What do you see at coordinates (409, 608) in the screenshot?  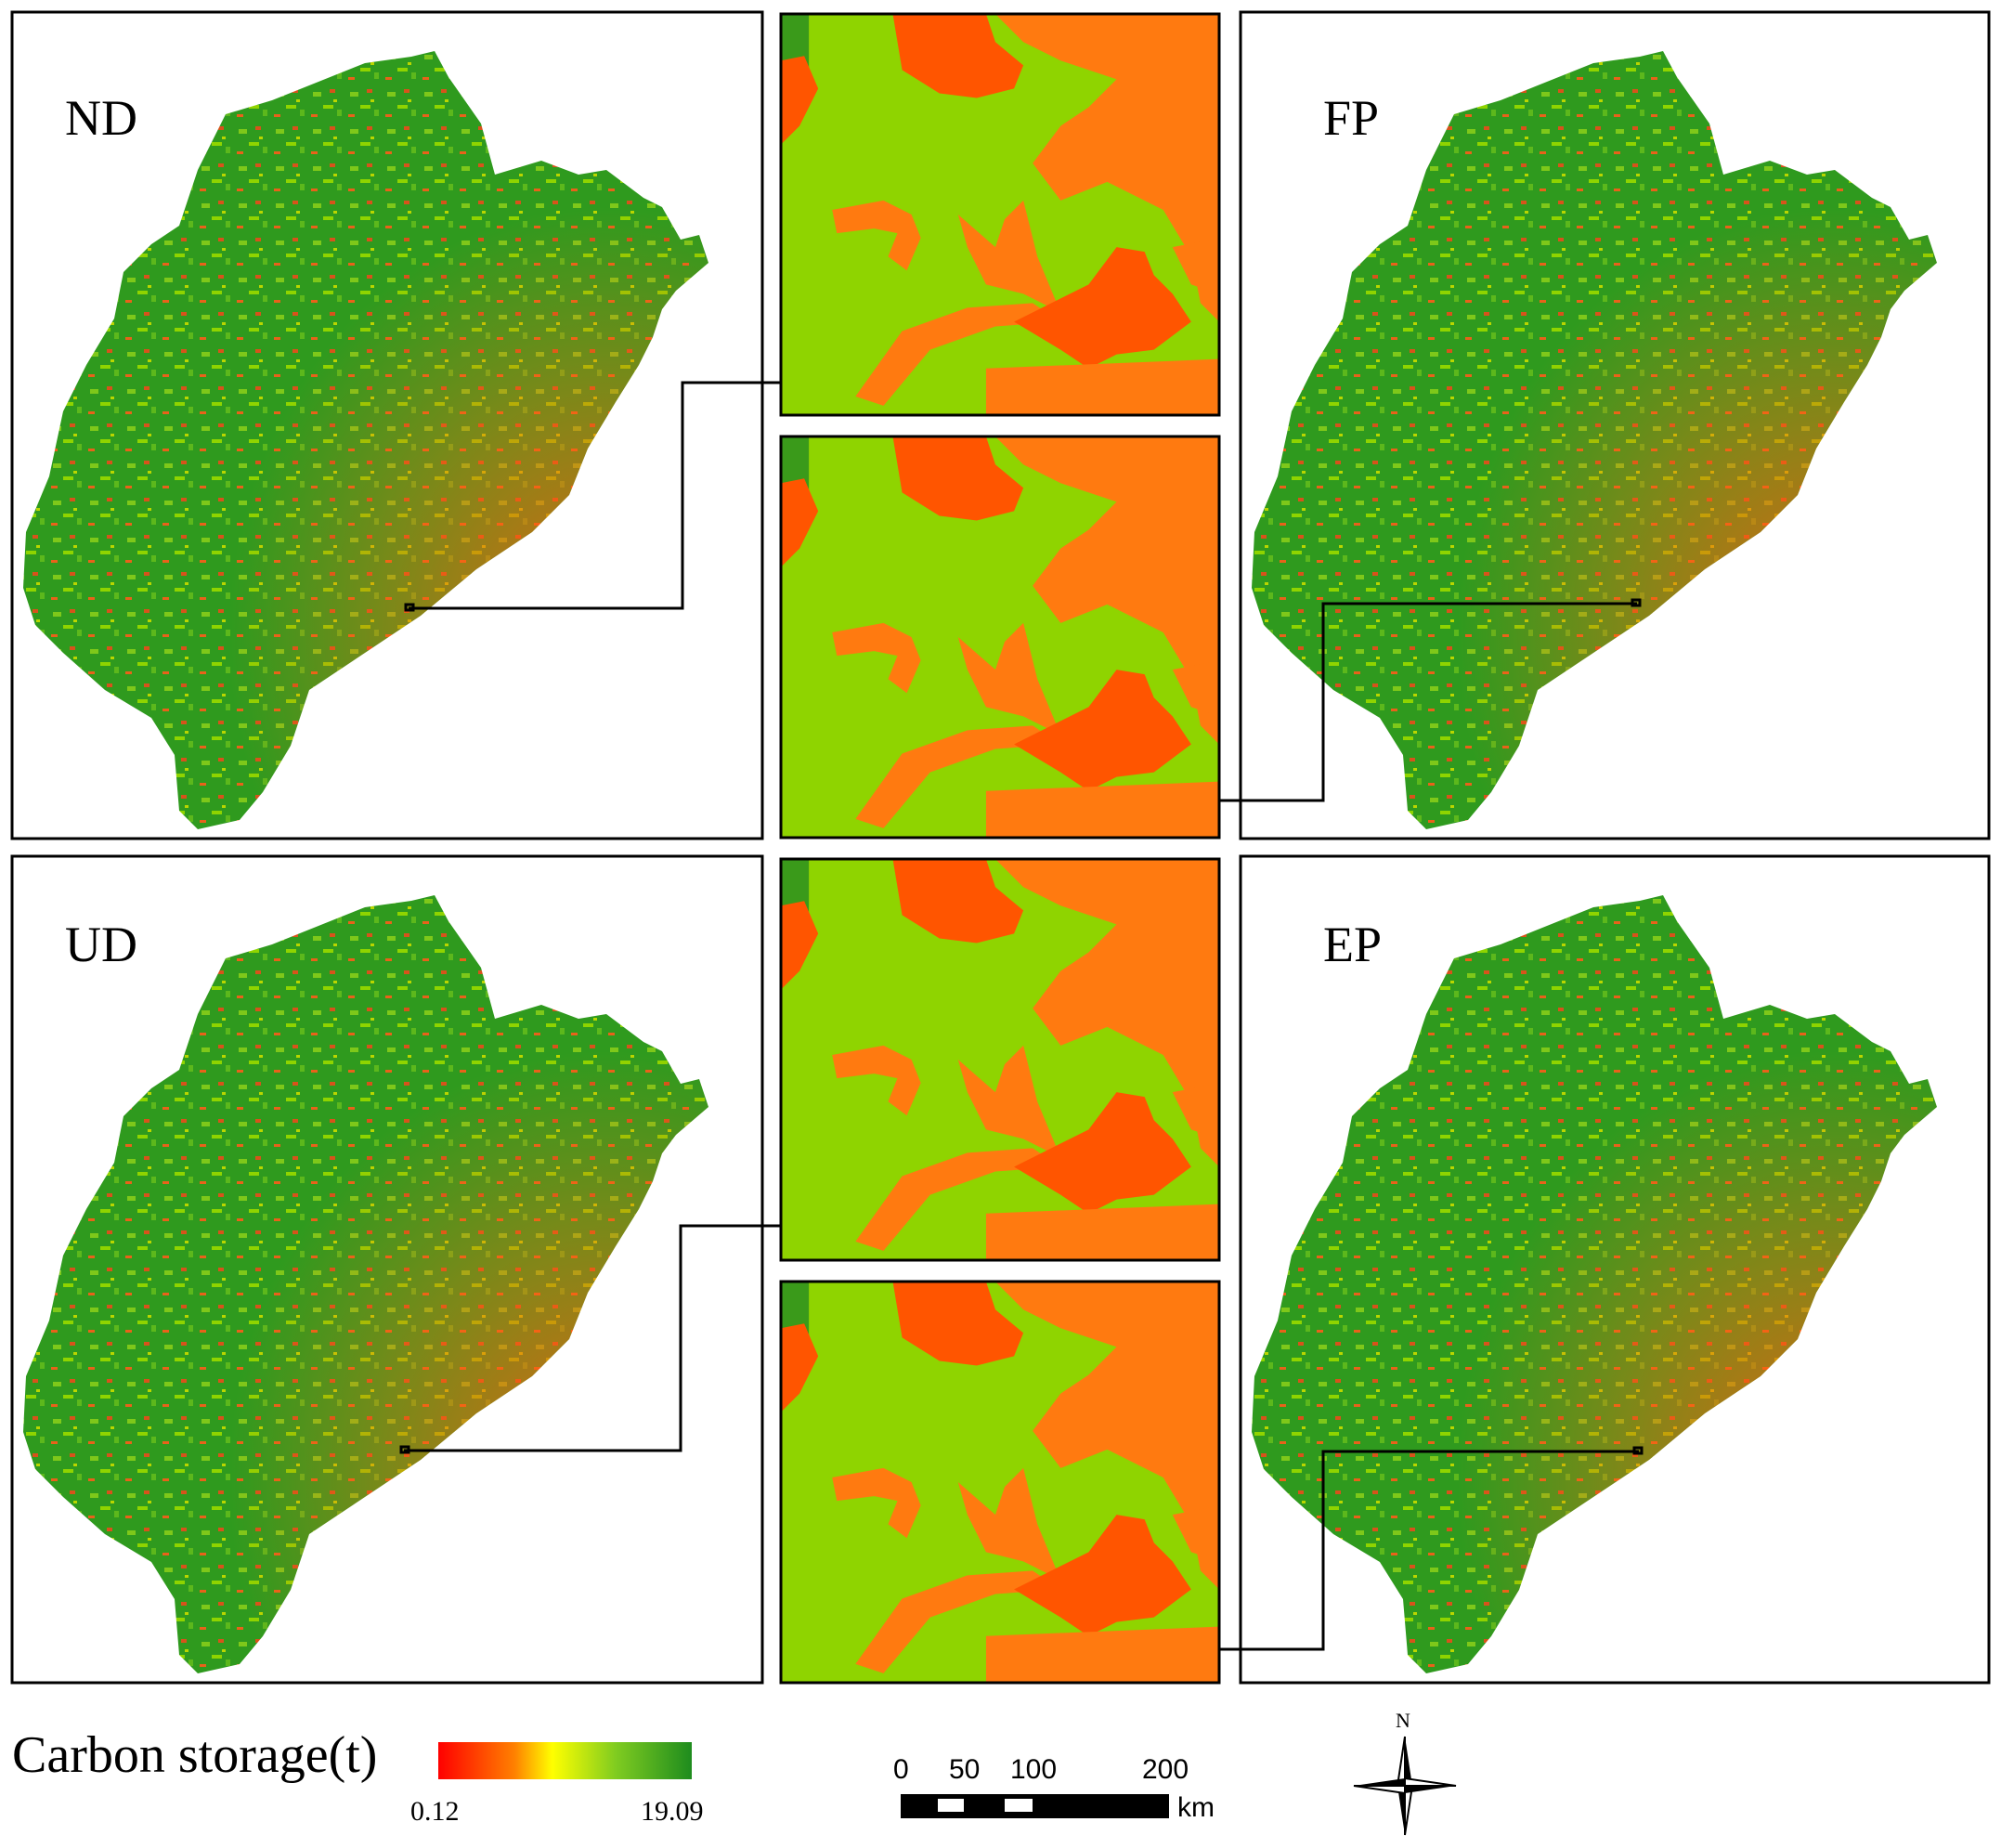 I see `locator-box-nd` at bounding box center [409, 608].